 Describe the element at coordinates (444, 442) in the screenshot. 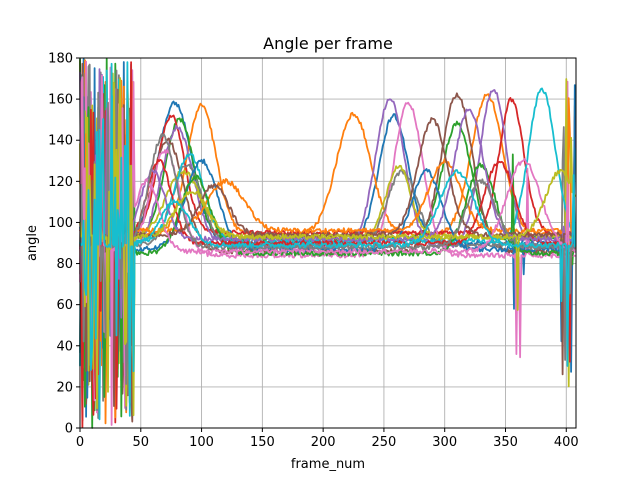

I see `x-tick-label: 300` at that location.